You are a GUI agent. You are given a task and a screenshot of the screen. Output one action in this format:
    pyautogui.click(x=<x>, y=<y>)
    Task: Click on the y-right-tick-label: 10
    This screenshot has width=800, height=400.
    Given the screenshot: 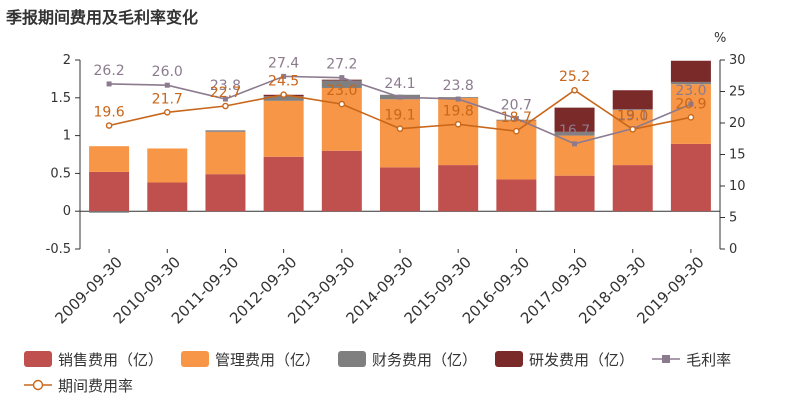 What is the action you would take?
    pyautogui.click(x=737, y=186)
    